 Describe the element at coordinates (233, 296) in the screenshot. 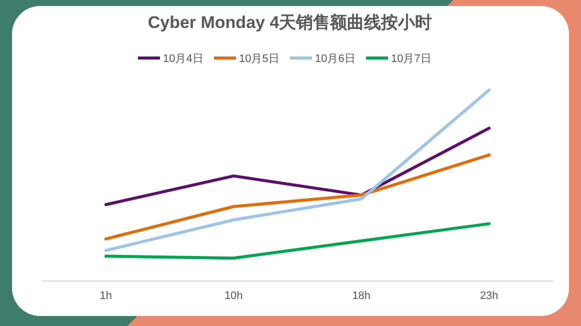

I see `x-tick-label: 10h` at that location.